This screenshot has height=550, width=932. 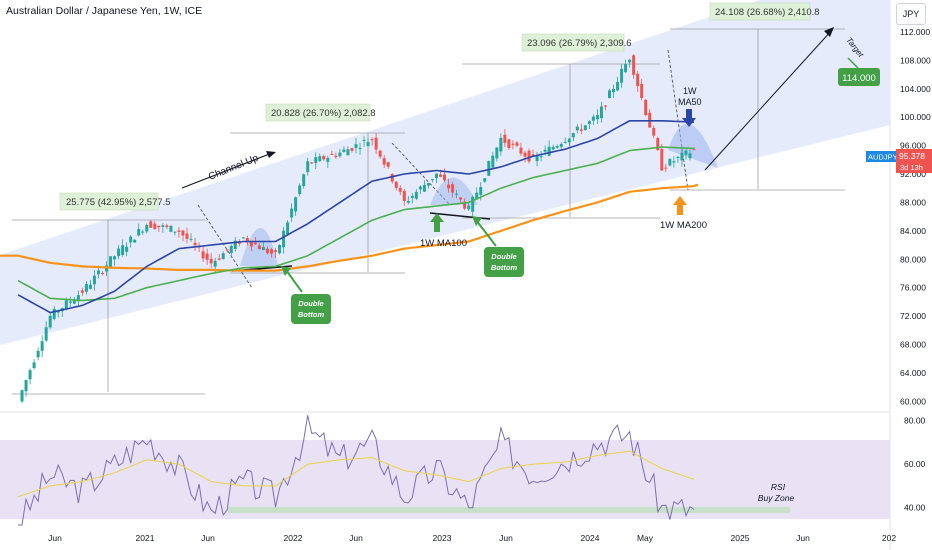 I want to click on measure-label-1: 25.775 (42.95%) 2,577.5, so click(x=115, y=201).